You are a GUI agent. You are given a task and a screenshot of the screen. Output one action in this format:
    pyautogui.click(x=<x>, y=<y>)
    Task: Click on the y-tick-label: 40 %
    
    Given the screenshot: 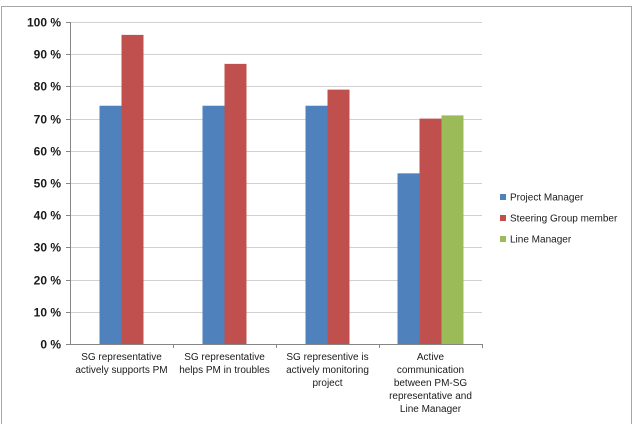 What is the action you would take?
    pyautogui.click(x=48, y=216)
    